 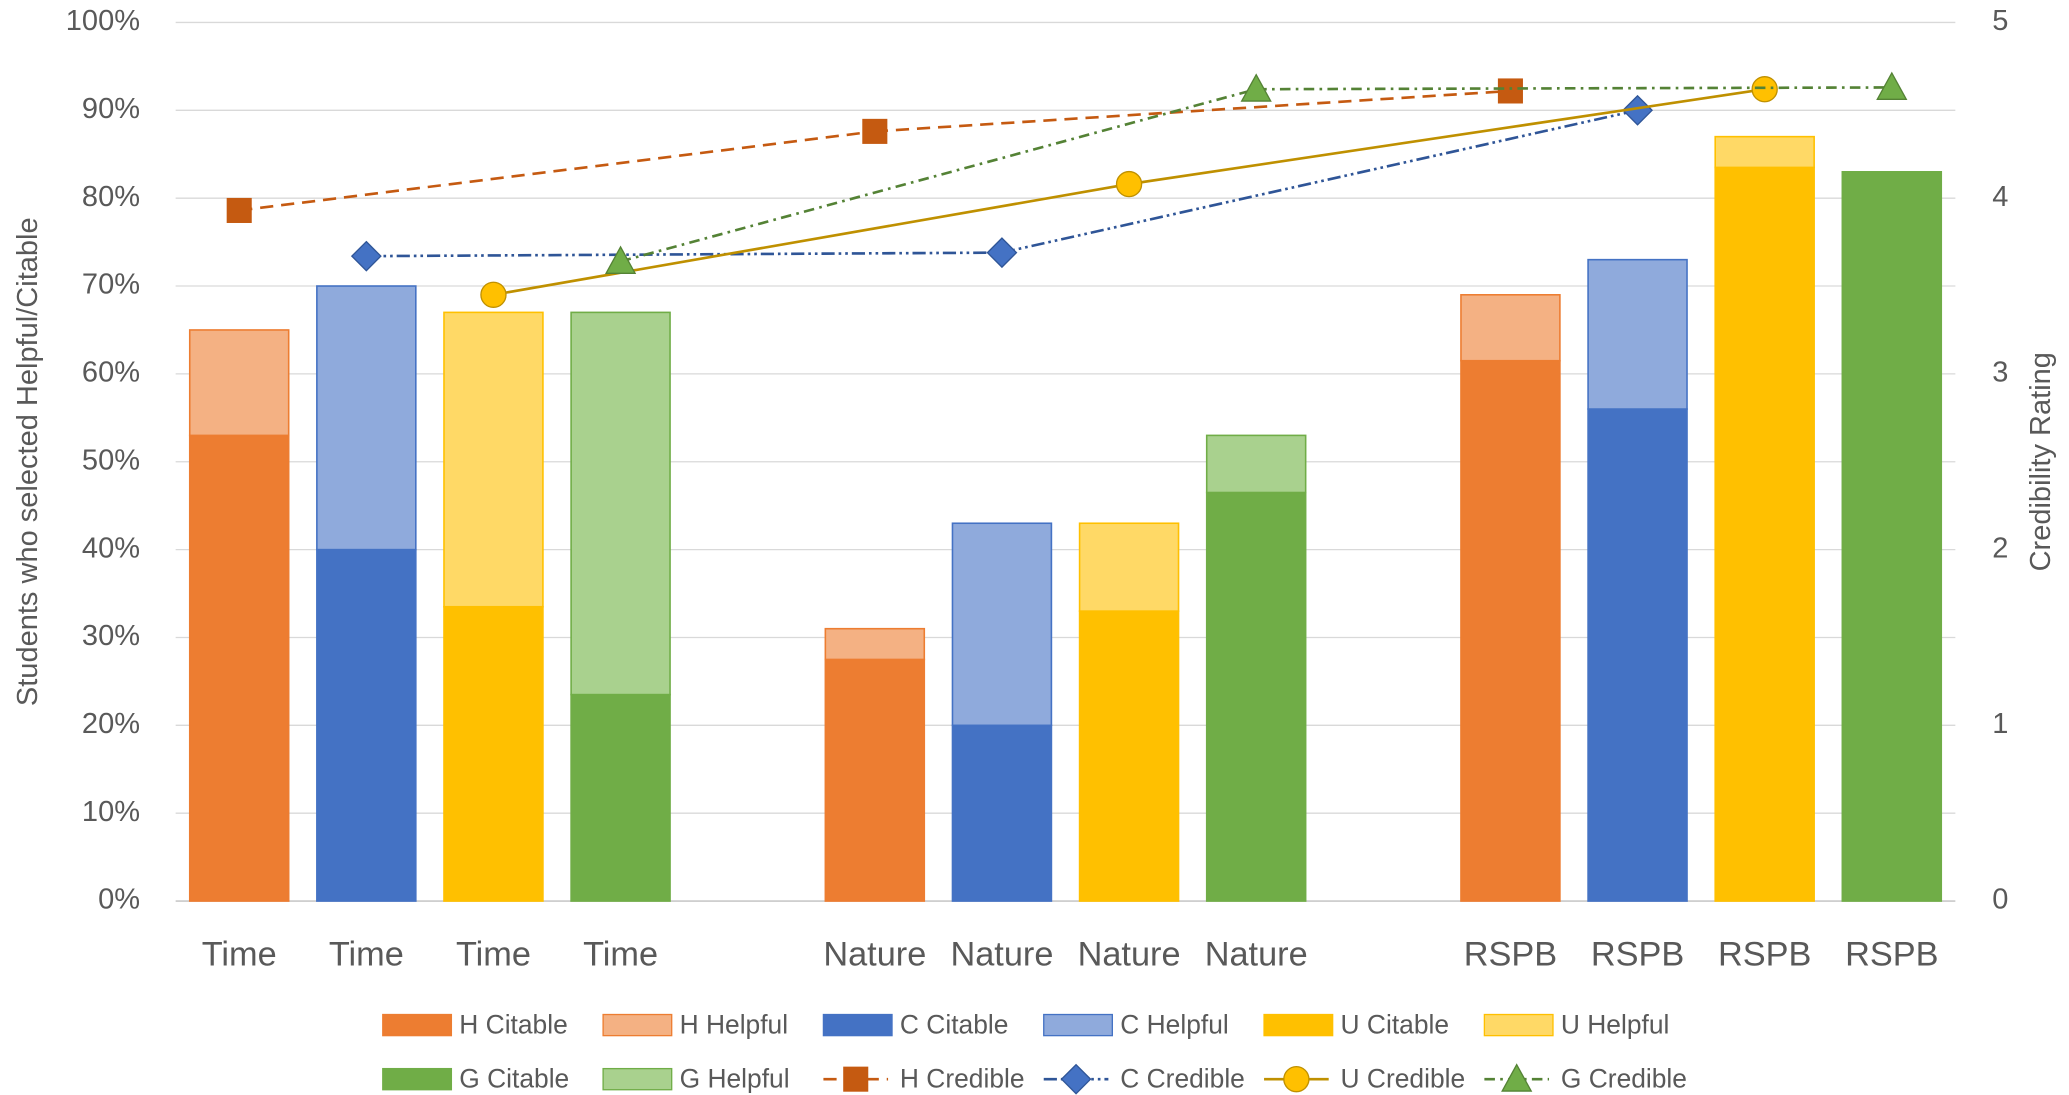 What do you see at coordinates (2000, 197) in the screenshot?
I see `y2-tick-label: 4` at bounding box center [2000, 197].